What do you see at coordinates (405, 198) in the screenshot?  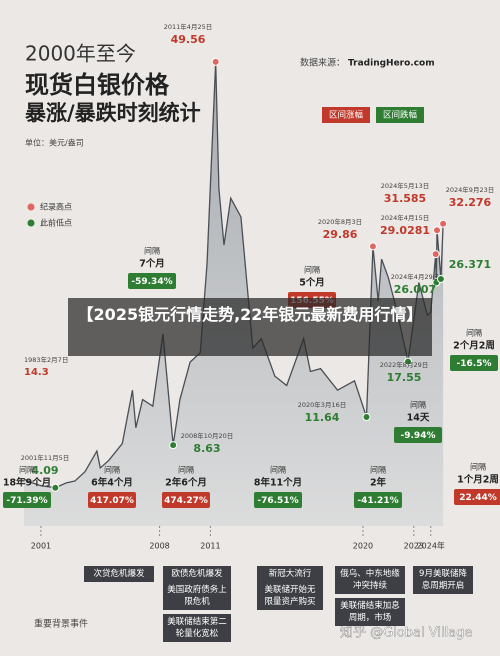 I see `point-value: 31.585` at bounding box center [405, 198].